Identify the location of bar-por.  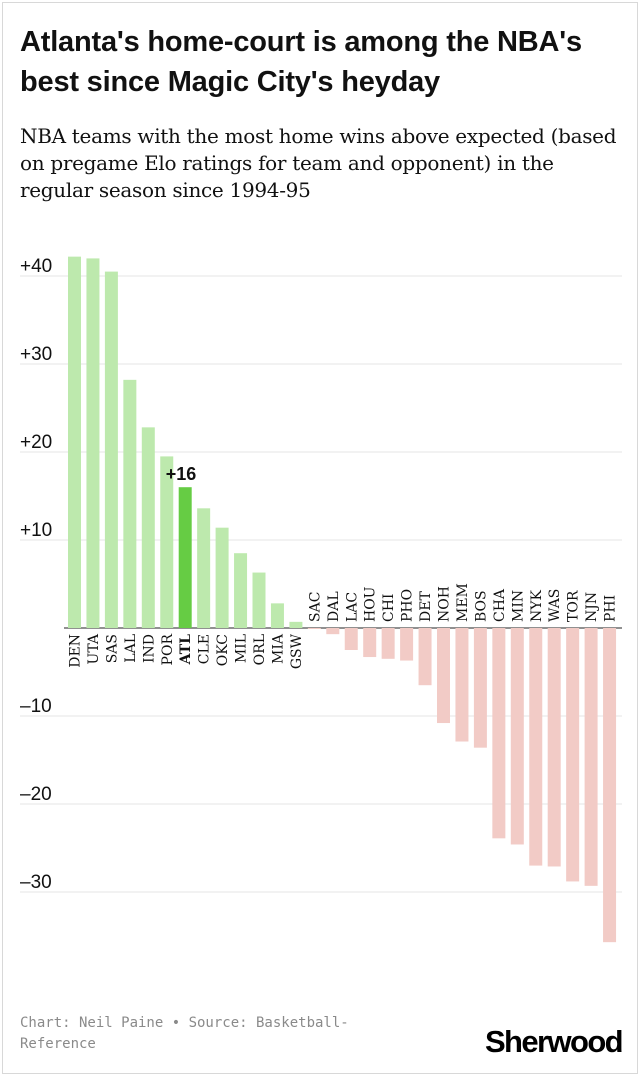
(167, 542).